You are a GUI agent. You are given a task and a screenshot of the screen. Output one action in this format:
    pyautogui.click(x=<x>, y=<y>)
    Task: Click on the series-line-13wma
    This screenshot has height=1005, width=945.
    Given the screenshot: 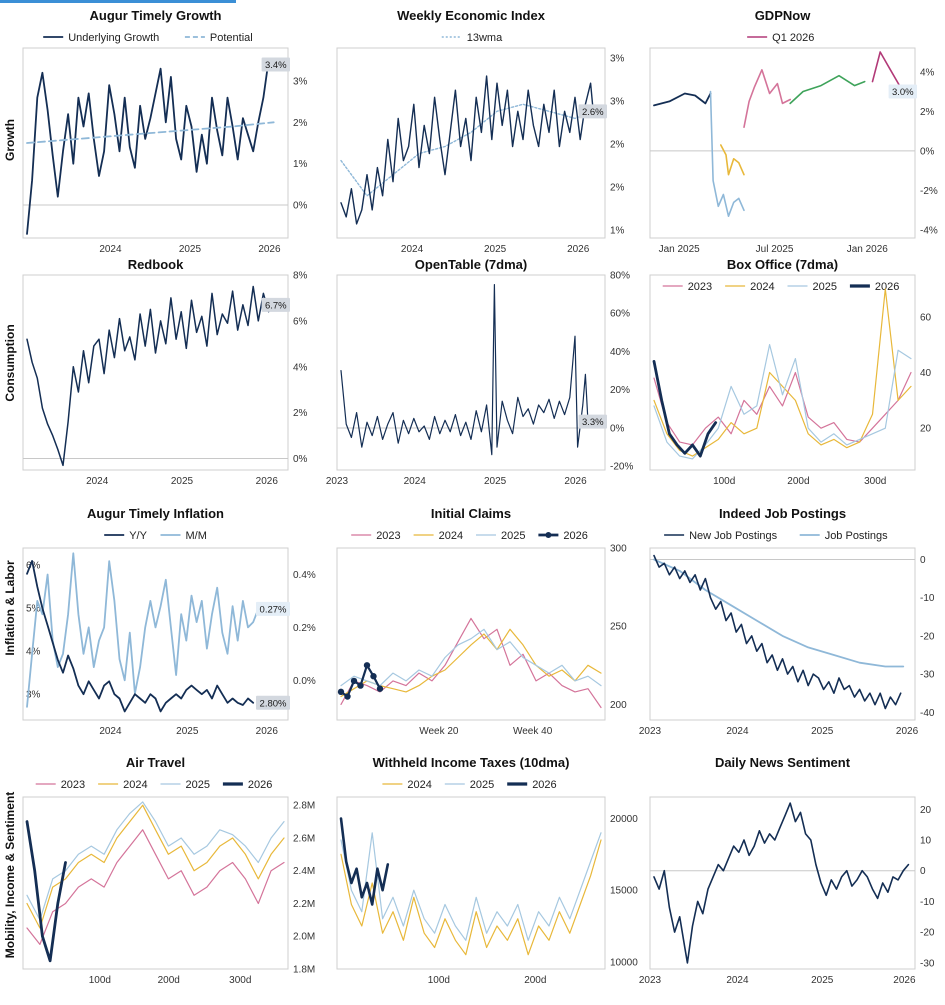 What is the action you would take?
    pyautogui.click(x=467, y=150)
    